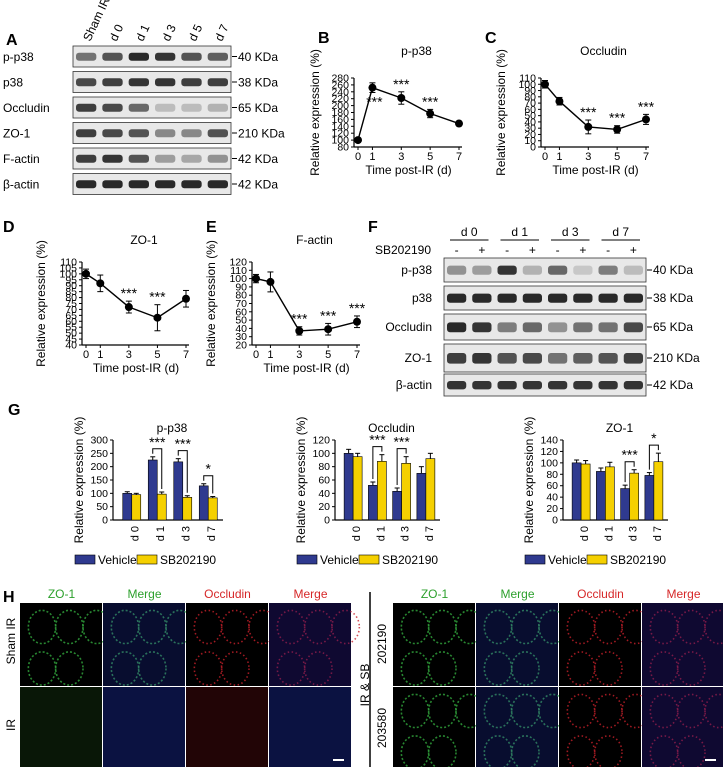 Image resolution: width=723 pixels, height=767 pixels. I want to click on lane-label: d 0, so click(117, 32).